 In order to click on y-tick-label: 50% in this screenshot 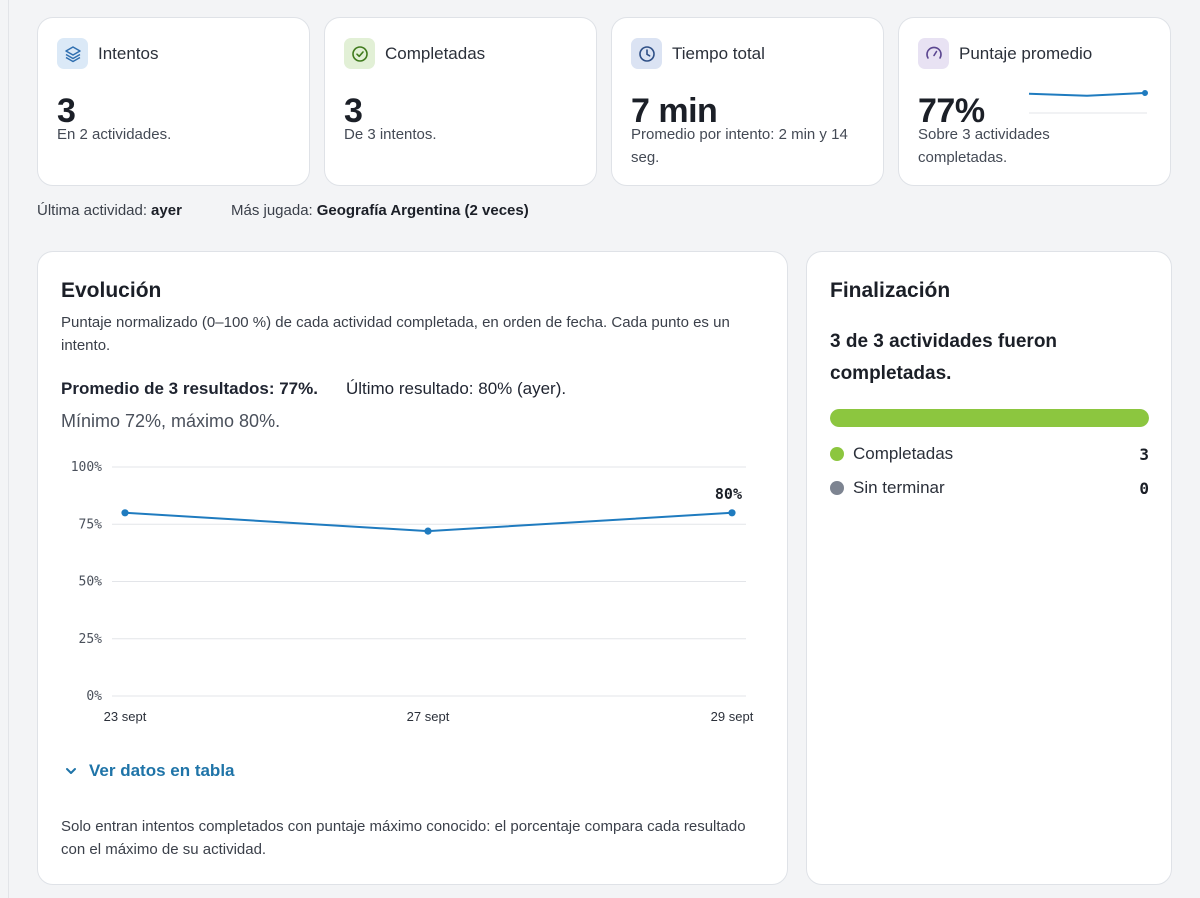, I will do `click(91, 582)`.